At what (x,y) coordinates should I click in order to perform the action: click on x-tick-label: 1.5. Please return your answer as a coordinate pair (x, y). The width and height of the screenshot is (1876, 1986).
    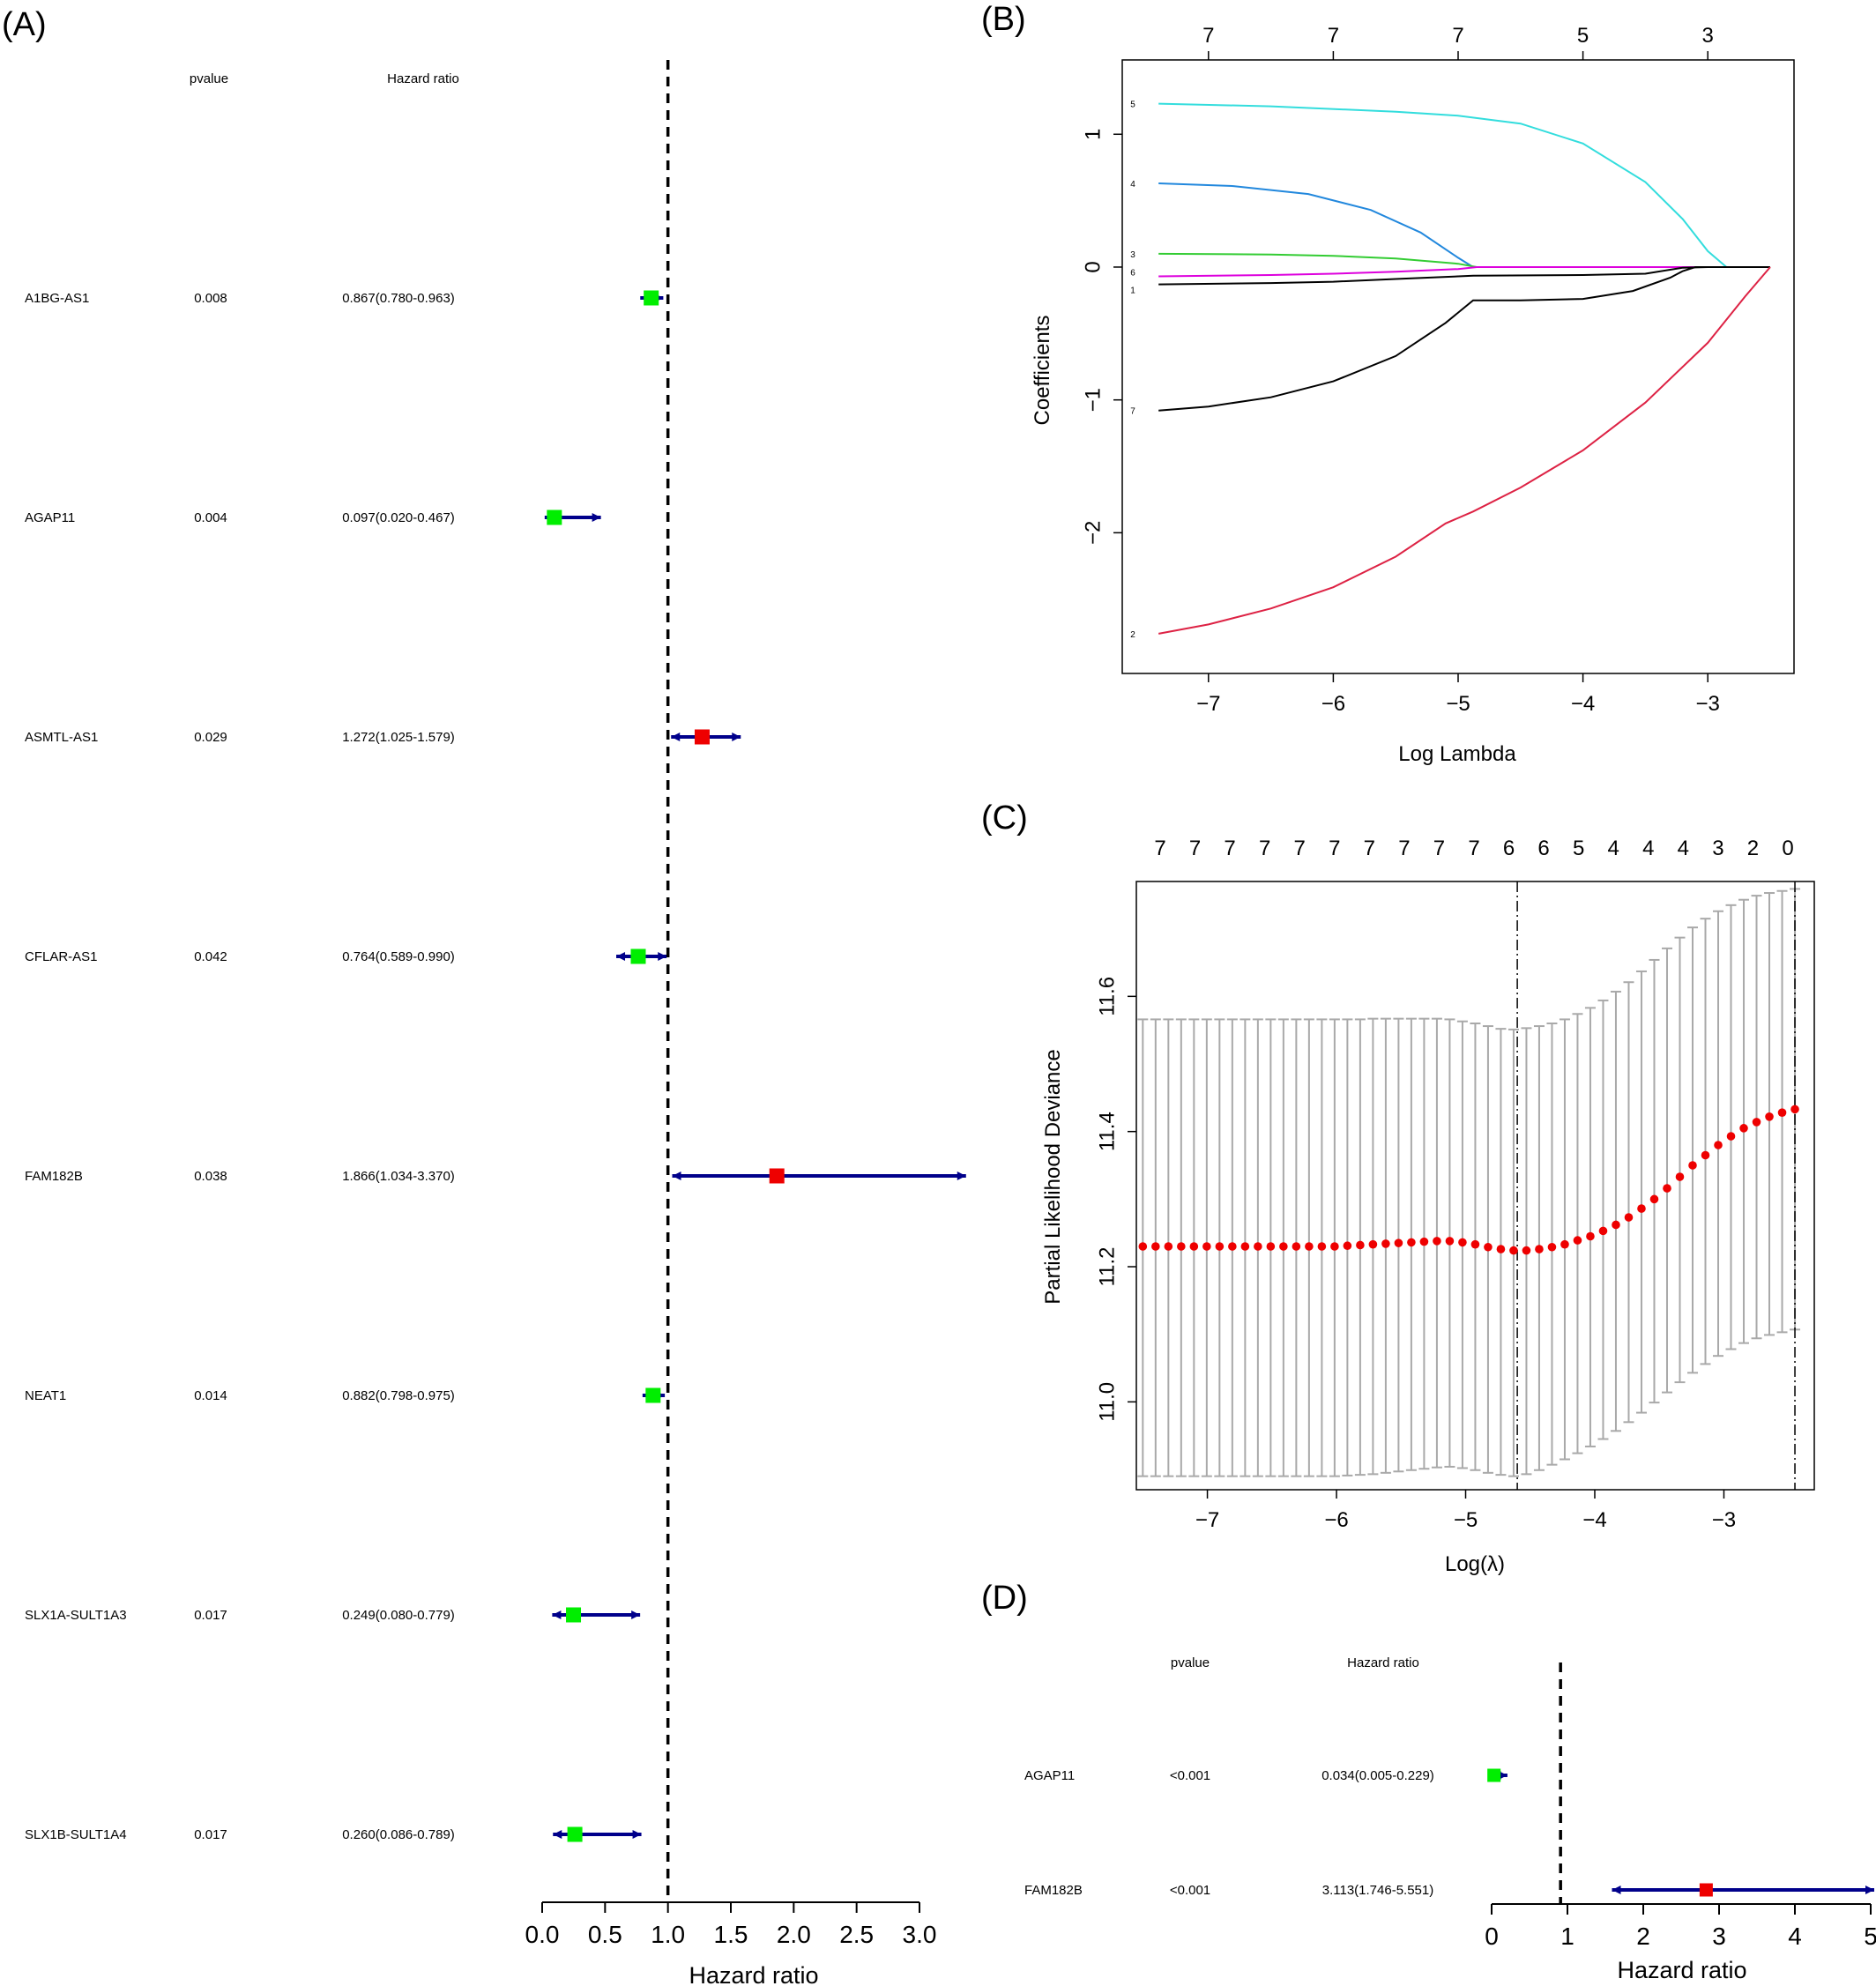
    Looking at the image, I should click on (731, 1934).